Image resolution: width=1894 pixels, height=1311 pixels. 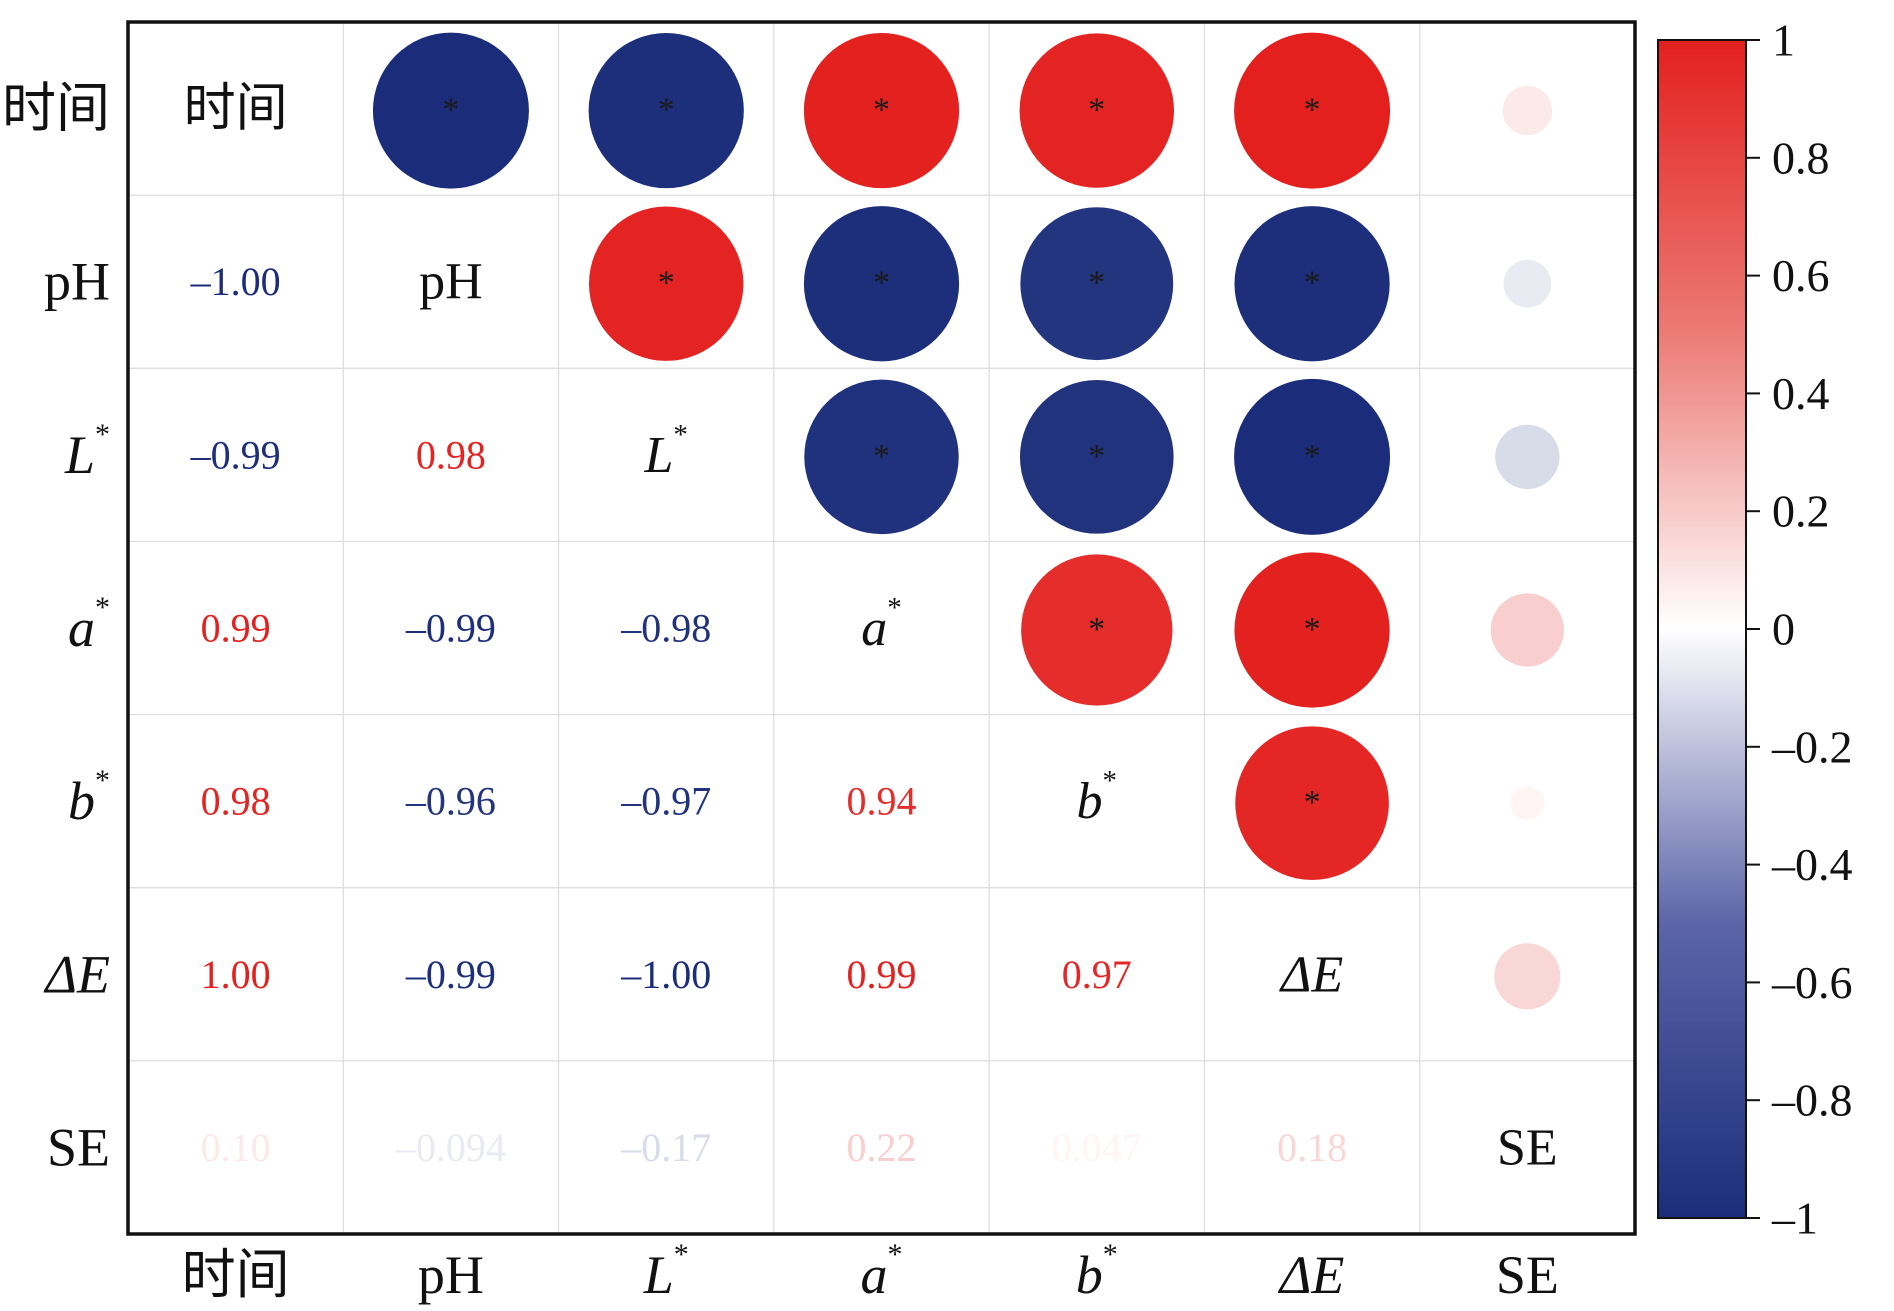 I want to click on column-label: L*, so click(x=666, y=1272).